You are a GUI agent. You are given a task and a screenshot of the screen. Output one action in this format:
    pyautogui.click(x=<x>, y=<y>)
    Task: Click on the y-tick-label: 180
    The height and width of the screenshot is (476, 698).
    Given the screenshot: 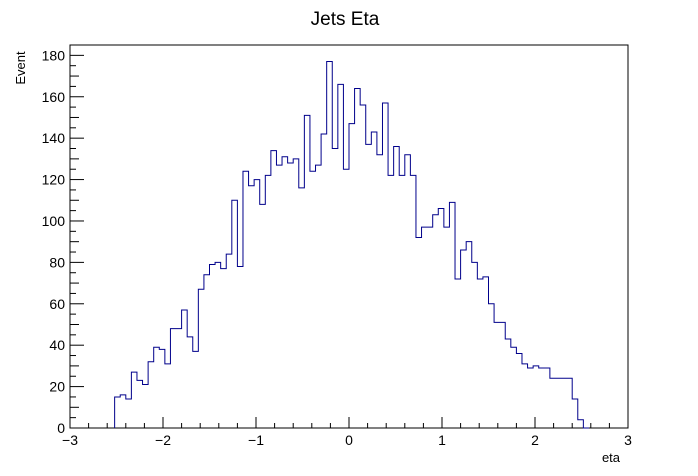 What is the action you would take?
    pyautogui.click(x=54, y=55)
    